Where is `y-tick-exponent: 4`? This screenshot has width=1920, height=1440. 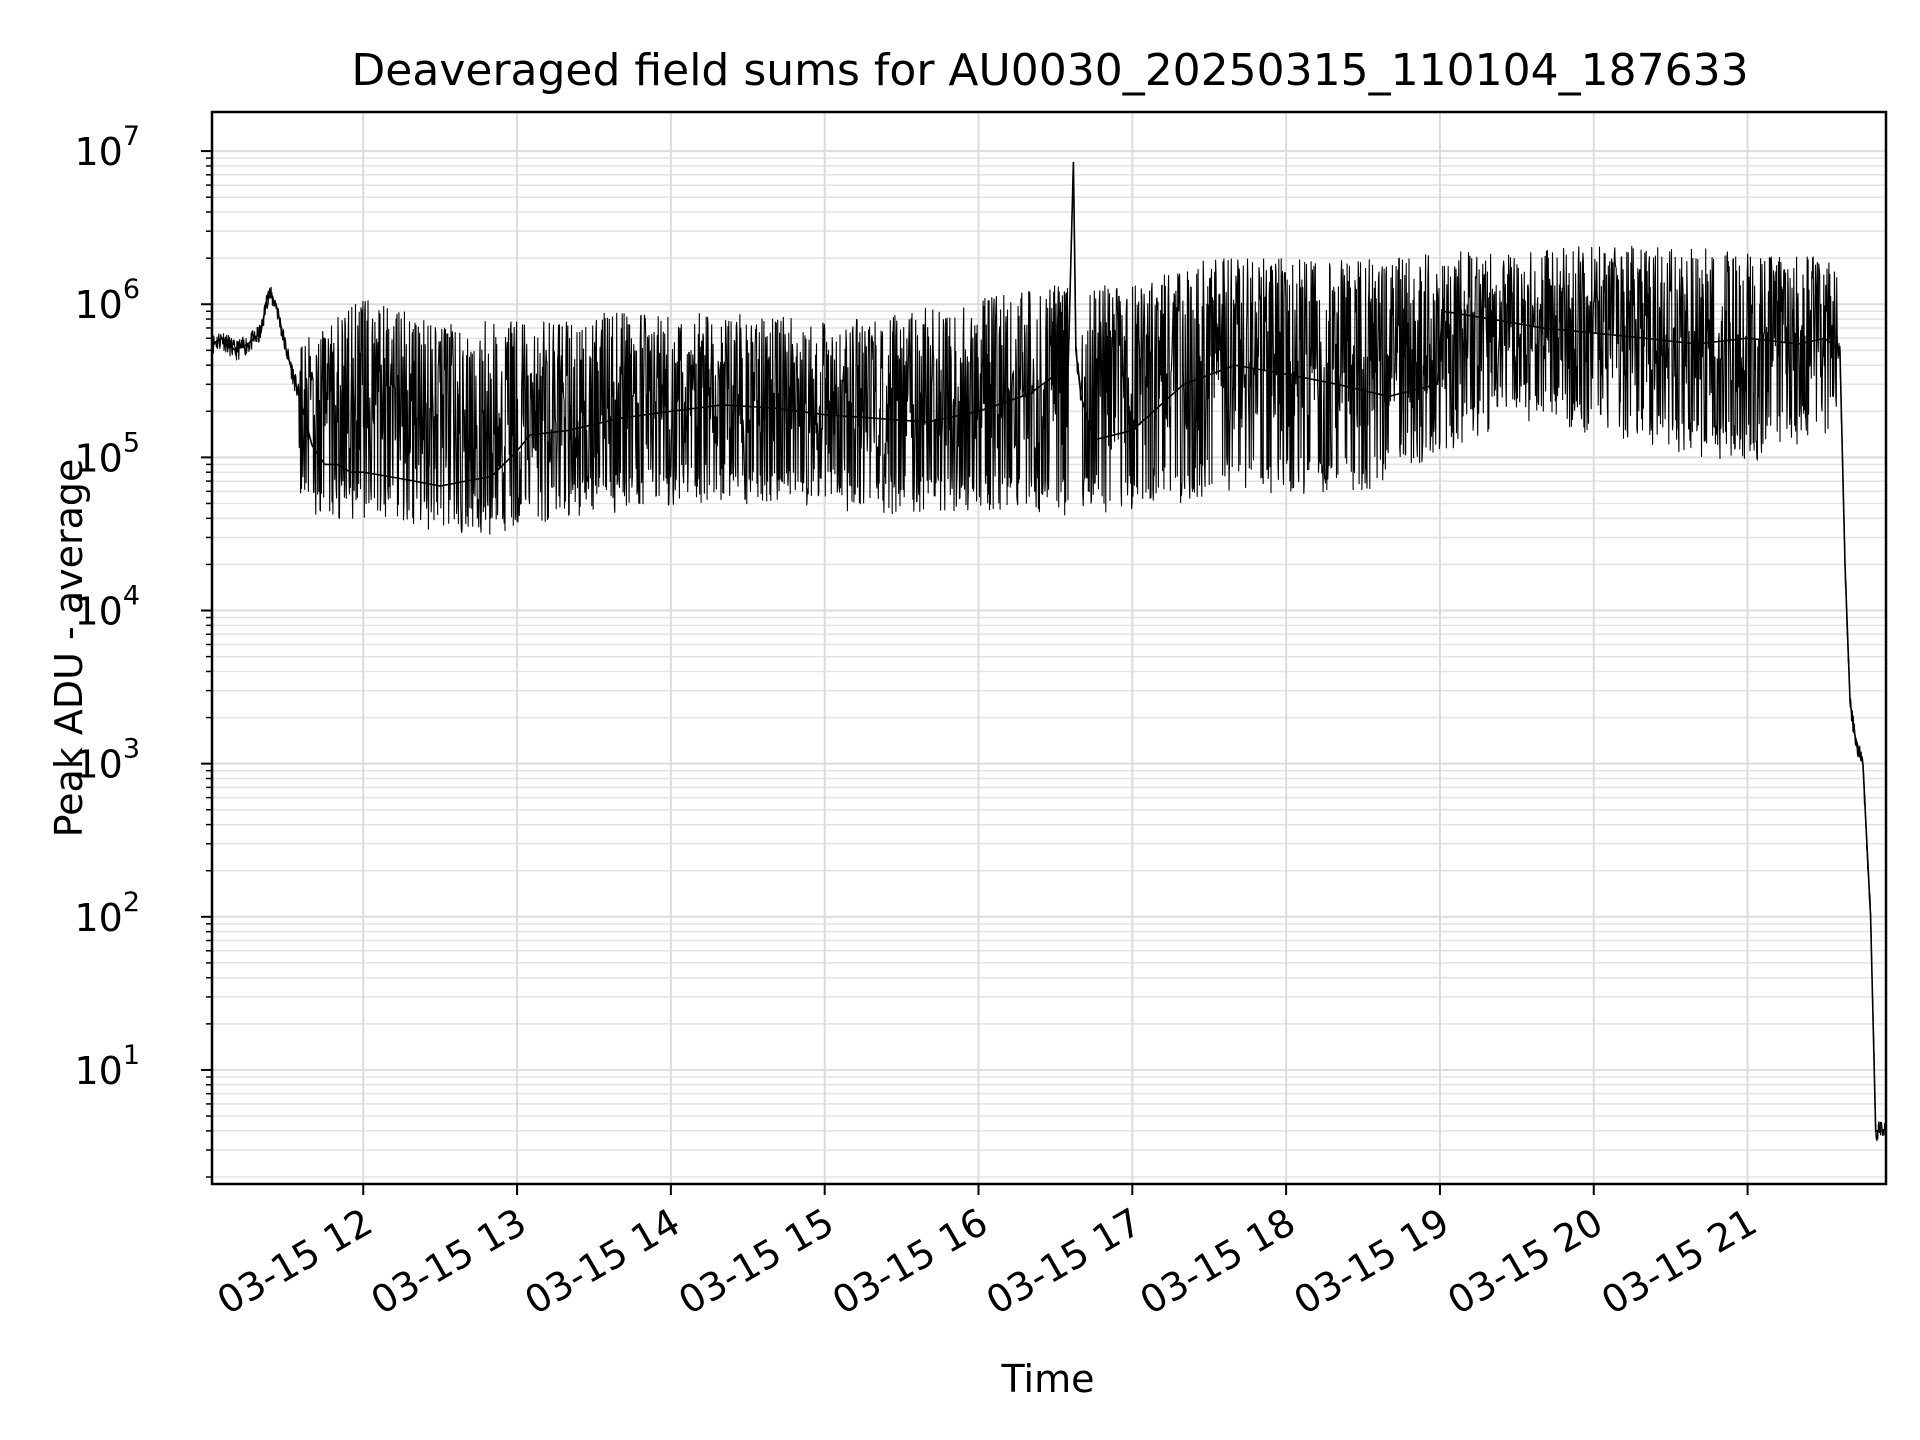 y-tick-exponent: 4 is located at coordinates (131, 596).